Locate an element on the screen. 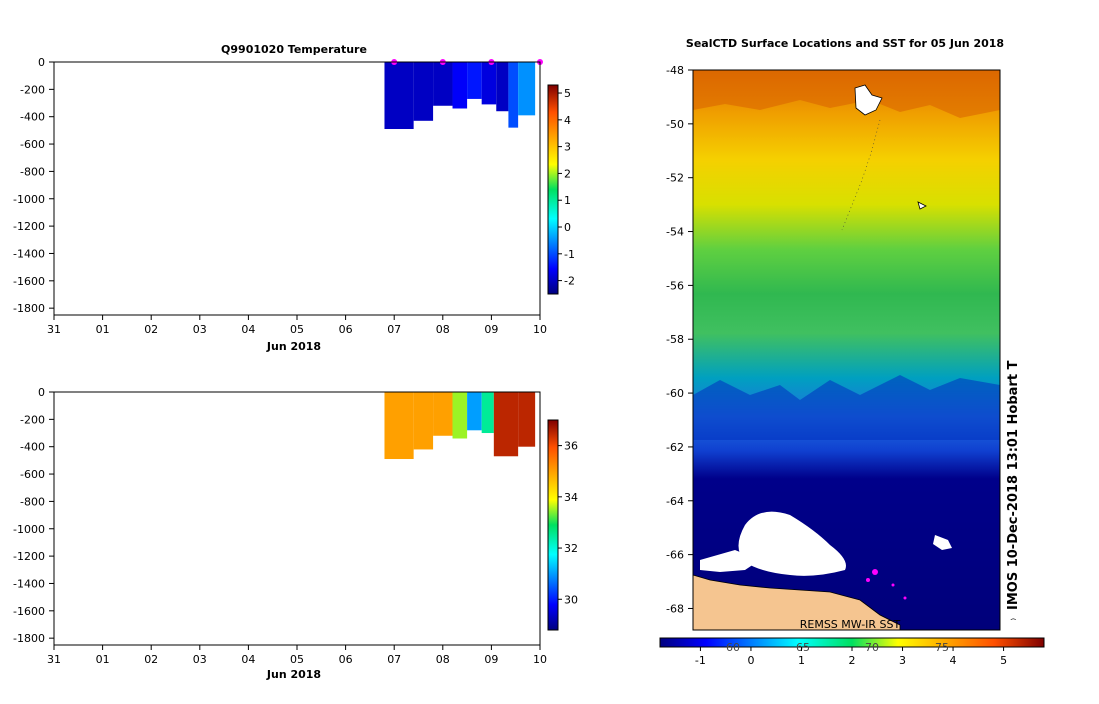  temperature-x-axis-label: Jun 2018 is located at coordinates (293, 346).